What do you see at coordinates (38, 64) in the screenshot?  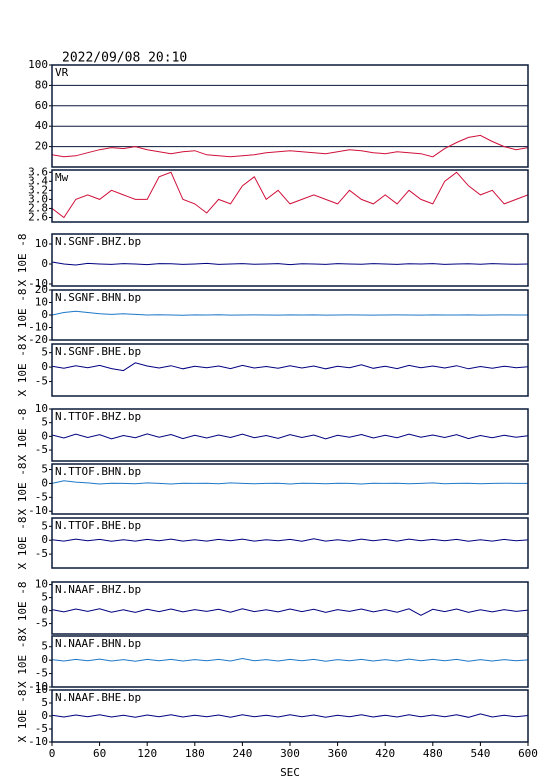 I see `y-tick-label: 100` at bounding box center [38, 64].